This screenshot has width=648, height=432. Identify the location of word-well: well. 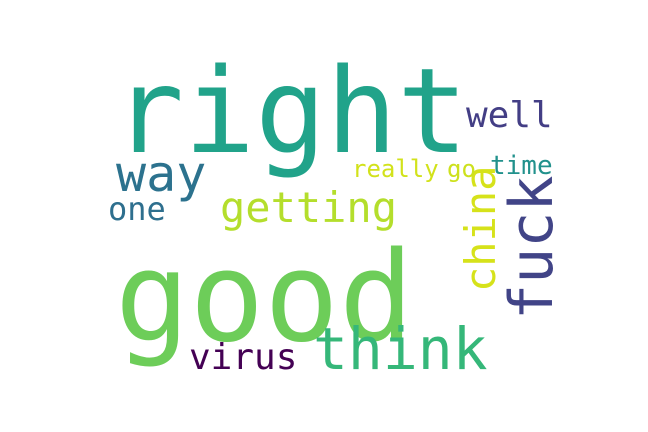
(509, 115).